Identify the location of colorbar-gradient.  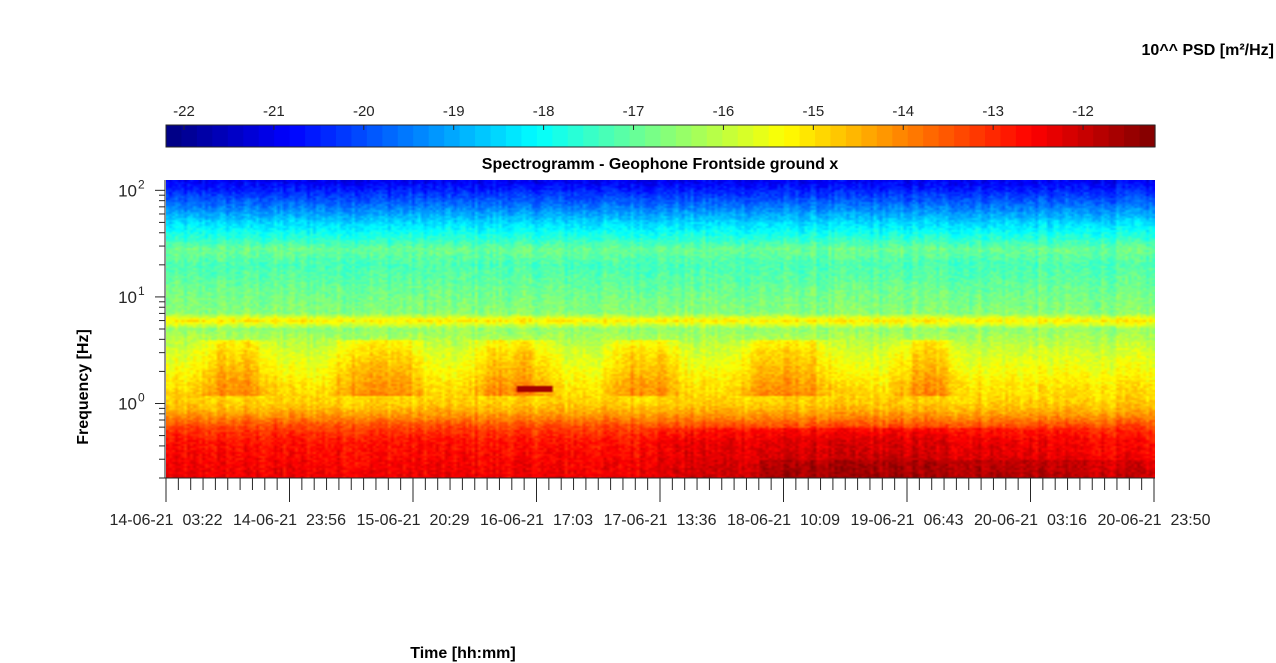
(661, 136).